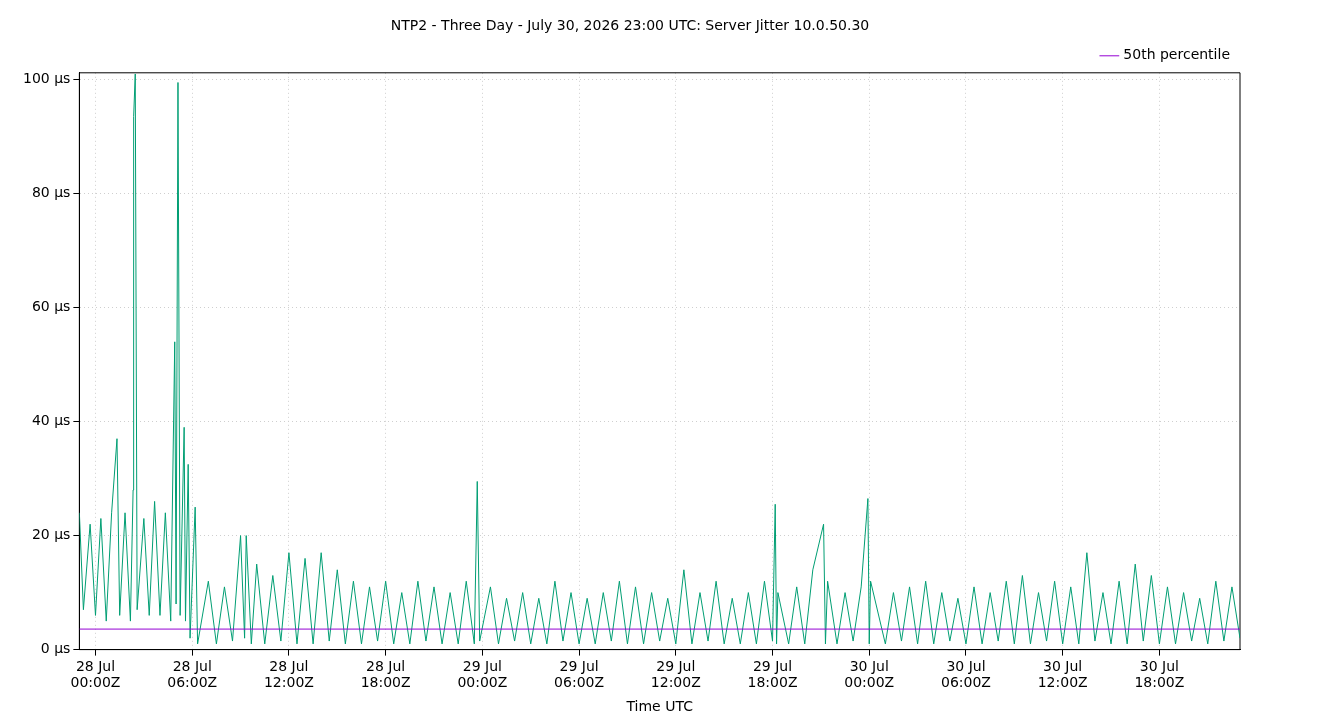 The width and height of the screenshot is (1340, 720). I want to click on y-tick-label: 0 µs, so click(55, 648).